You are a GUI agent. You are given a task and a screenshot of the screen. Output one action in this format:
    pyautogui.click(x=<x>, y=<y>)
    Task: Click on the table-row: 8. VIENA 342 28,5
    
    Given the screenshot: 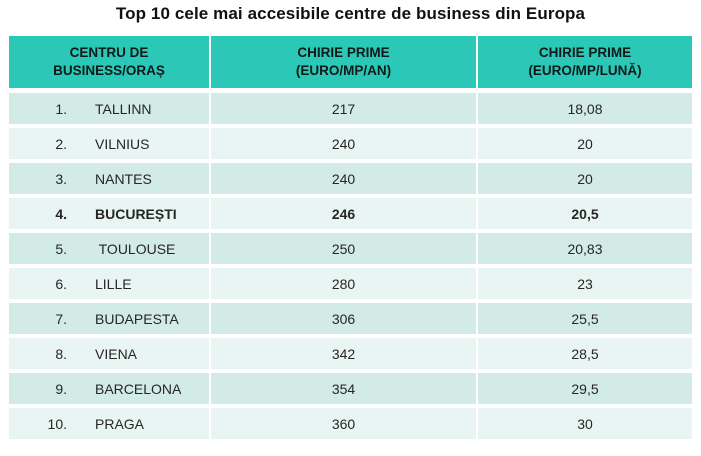 What is the action you would take?
    pyautogui.click(x=350, y=353)
    